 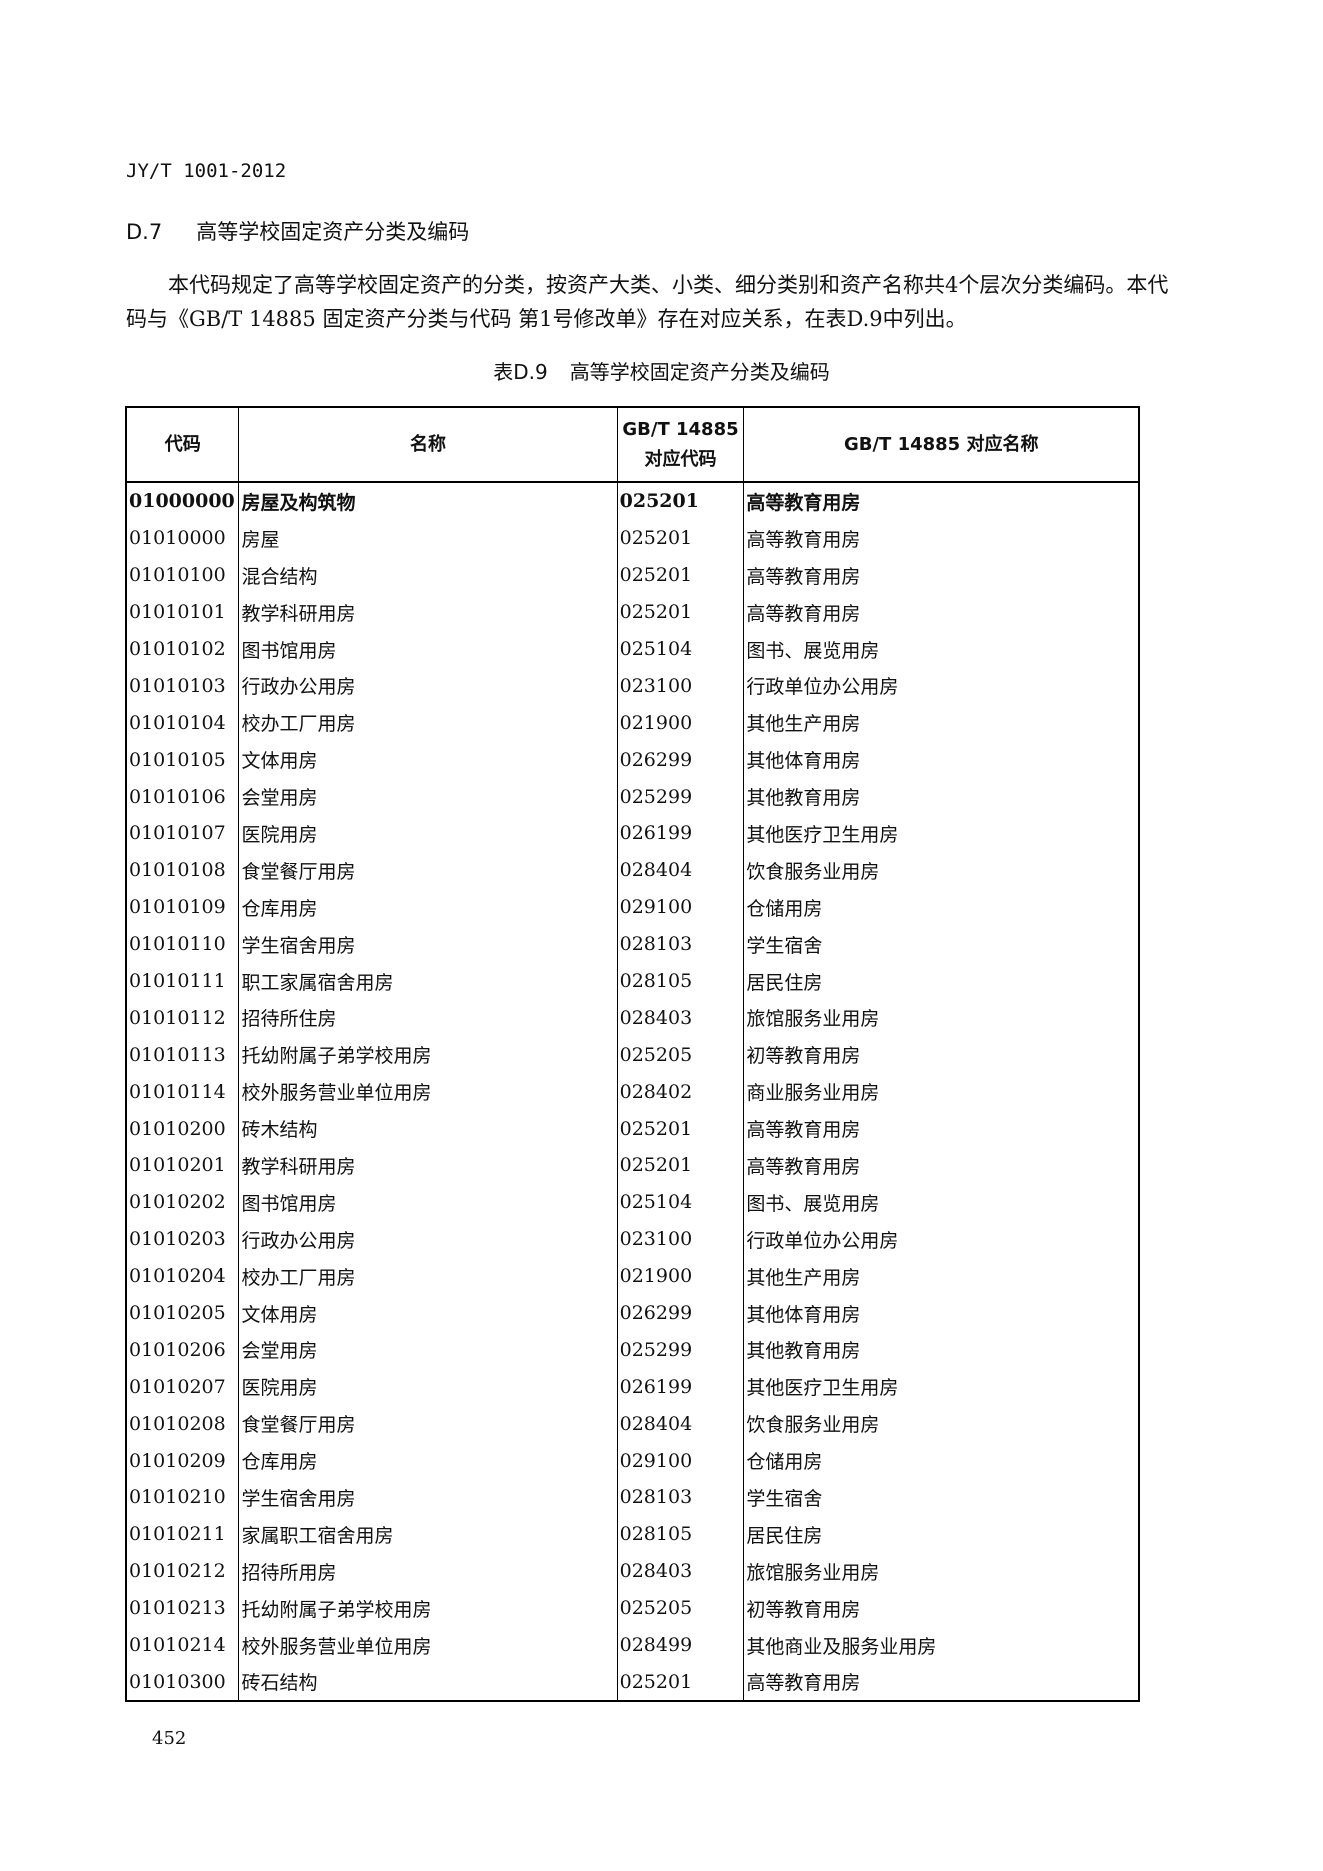 I want to click on table-header-row: 代码 名称 GB/T 14885 对应代码 GB/T 14885 对应名称, so click(x=632, y=444).